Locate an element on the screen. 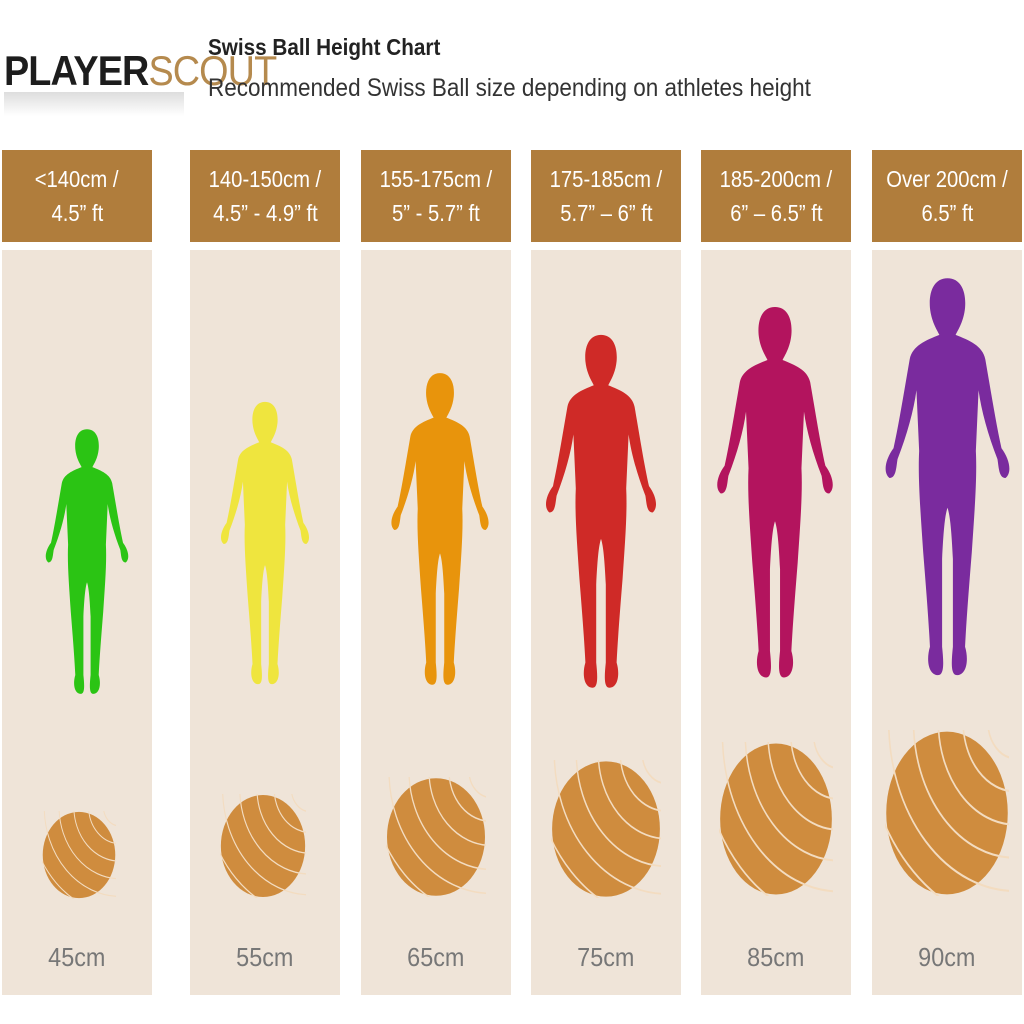  height-range-cm: 185-200cm / is located at coordinates (776, 179).